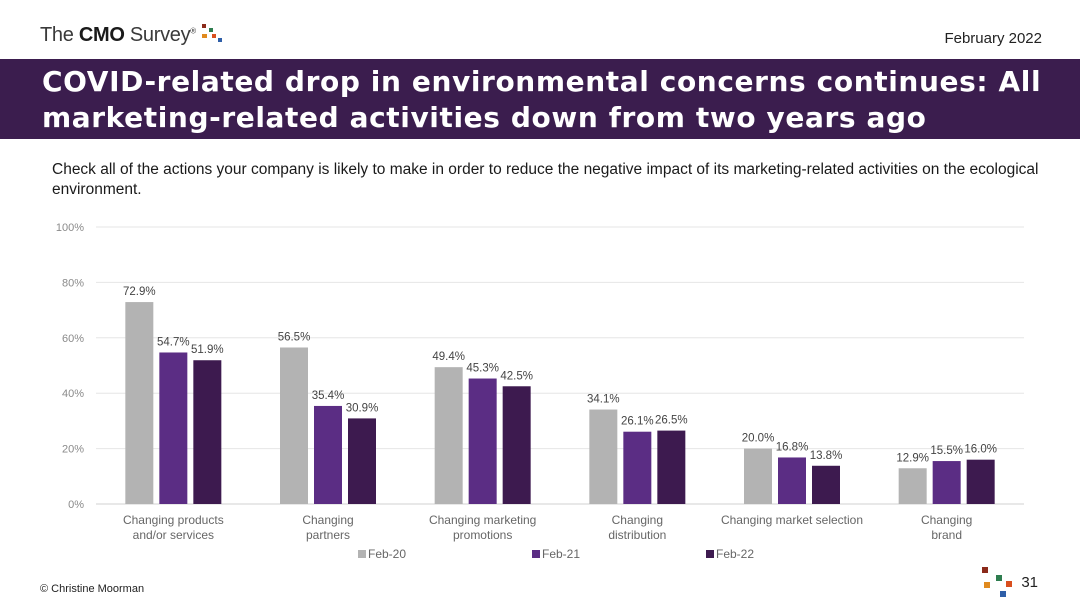 Image resolution: width=1080 pixels, height=607 pixels. I want to click on data-label: 35.4%, so click(328, 396).